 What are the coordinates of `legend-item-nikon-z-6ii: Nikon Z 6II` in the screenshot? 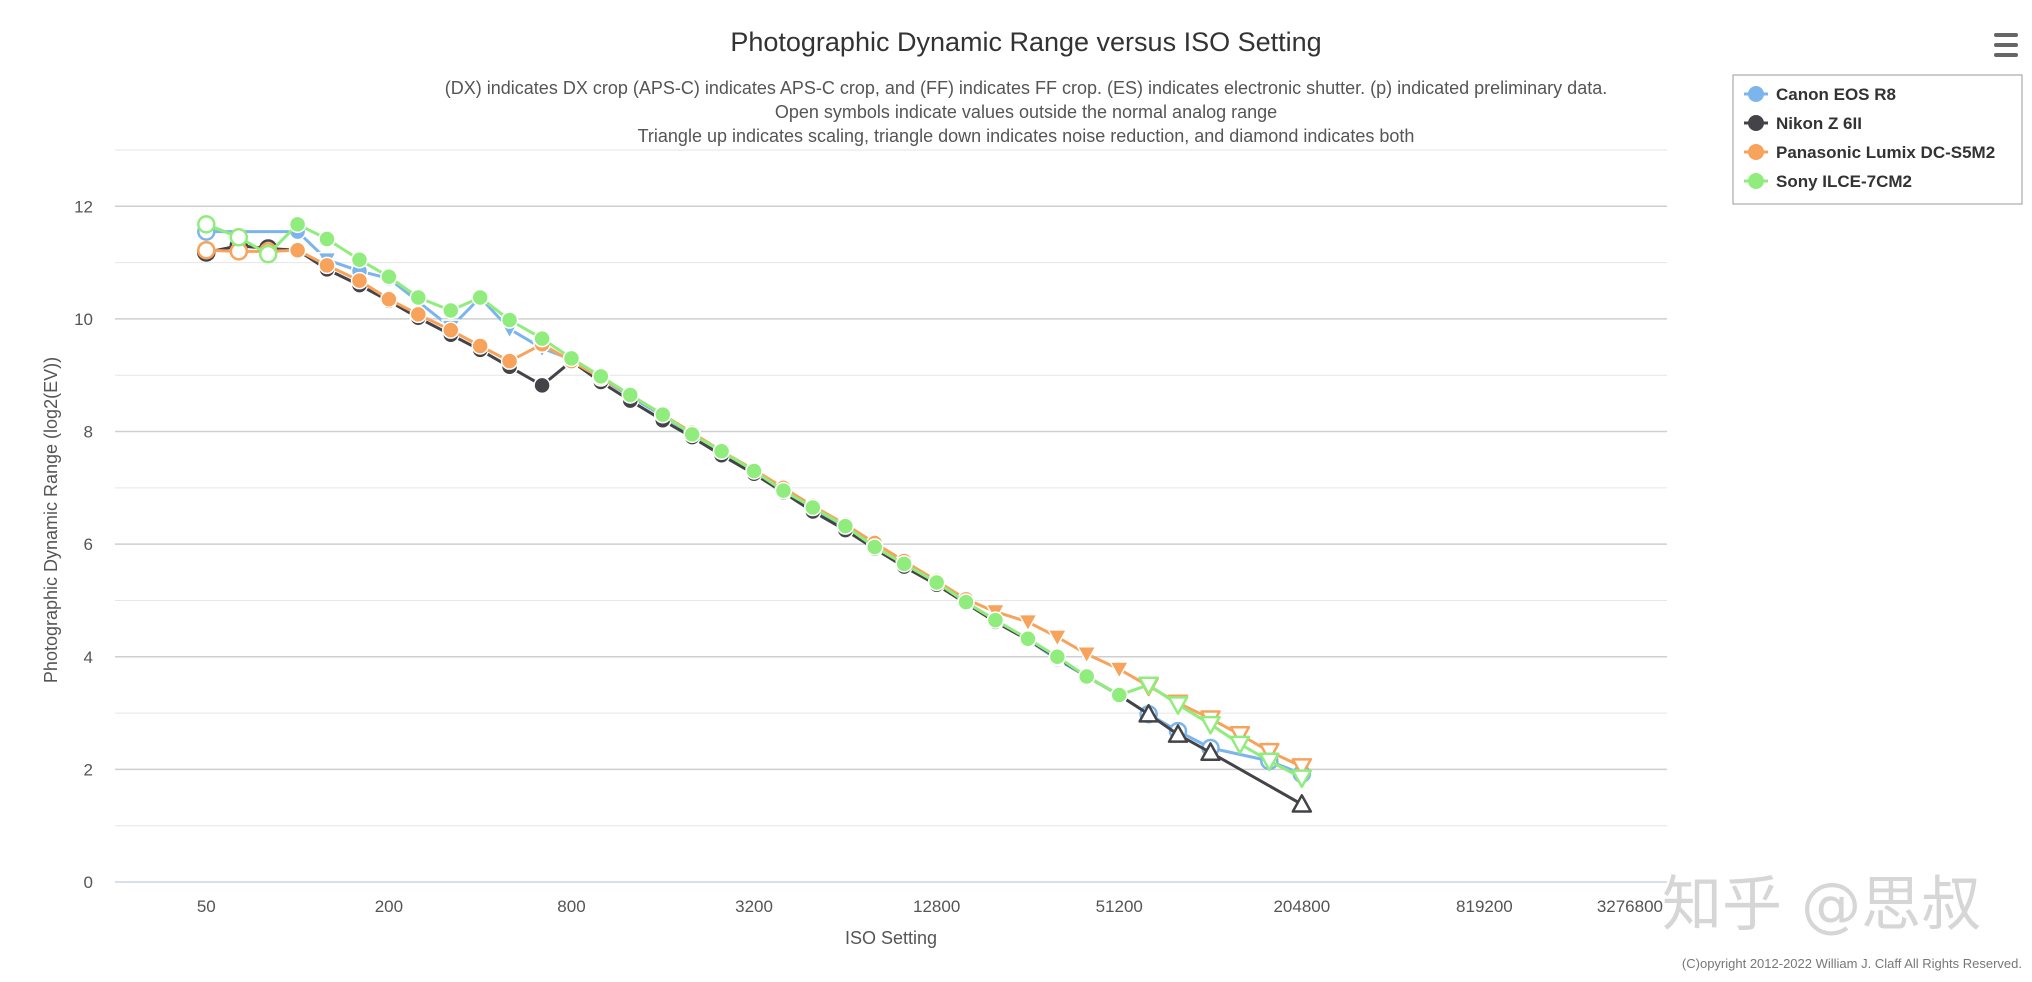 It's located at (1803, 123).